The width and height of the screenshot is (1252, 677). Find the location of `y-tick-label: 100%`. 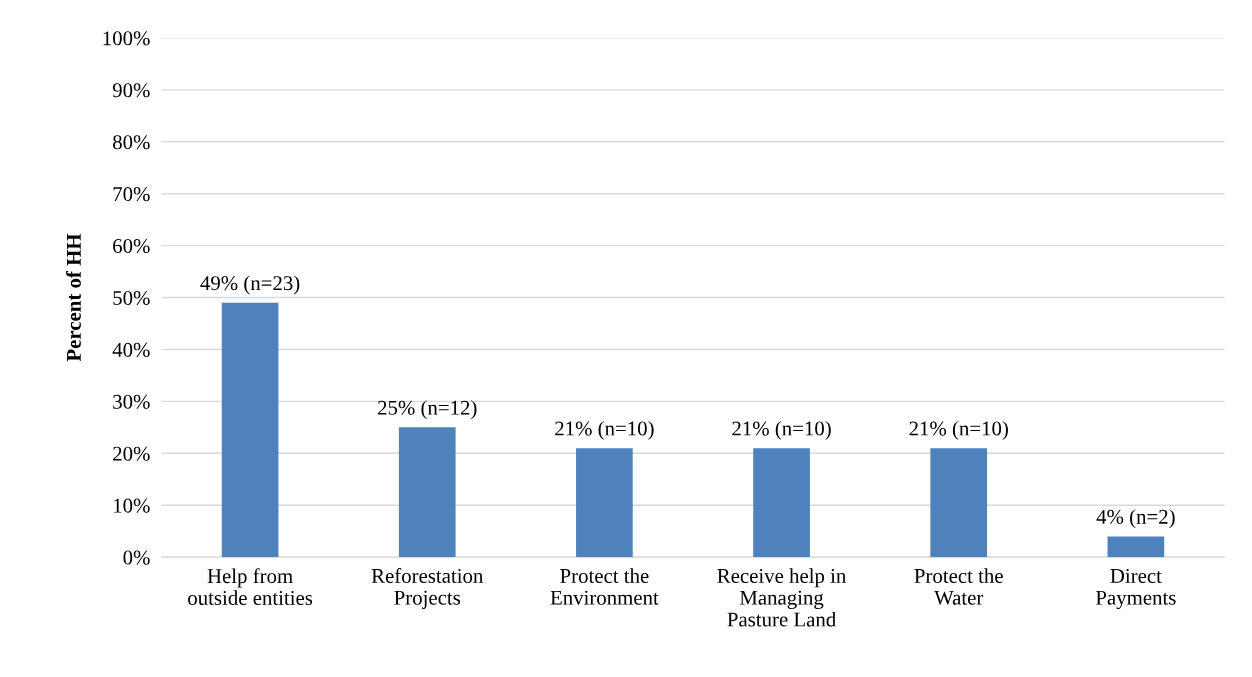

y-tick-label: 100% is located at coordinates (126, 38).